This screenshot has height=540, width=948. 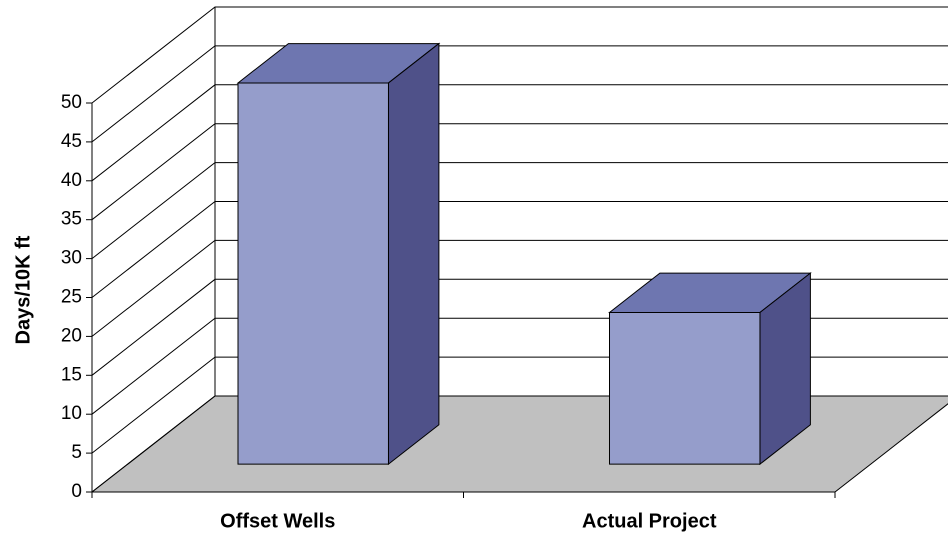 What do you see at coordinates (71, 102) in the screenshot?
I see `y-tick-label: 50` at bounding box center [71, 102].